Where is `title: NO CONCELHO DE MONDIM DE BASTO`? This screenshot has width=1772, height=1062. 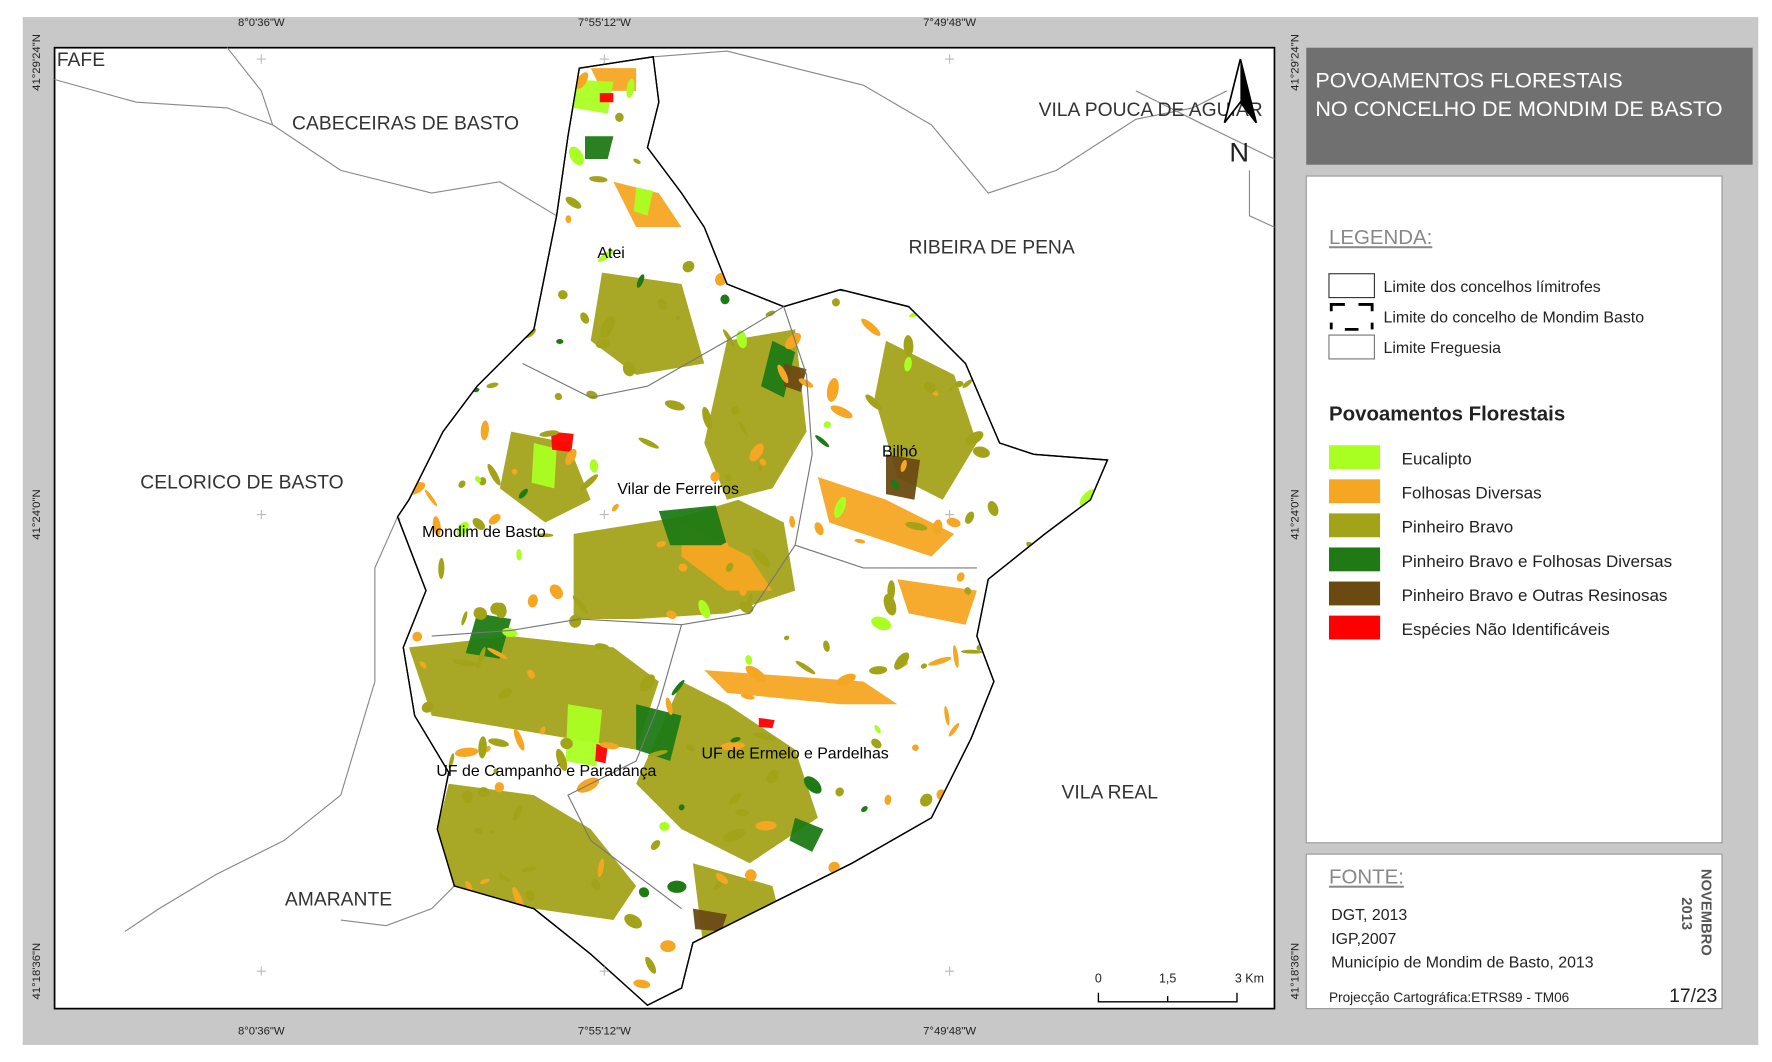
title: NO CONCELHO DE MONDIM DE BASTO is located at coordinates (1518, 108).